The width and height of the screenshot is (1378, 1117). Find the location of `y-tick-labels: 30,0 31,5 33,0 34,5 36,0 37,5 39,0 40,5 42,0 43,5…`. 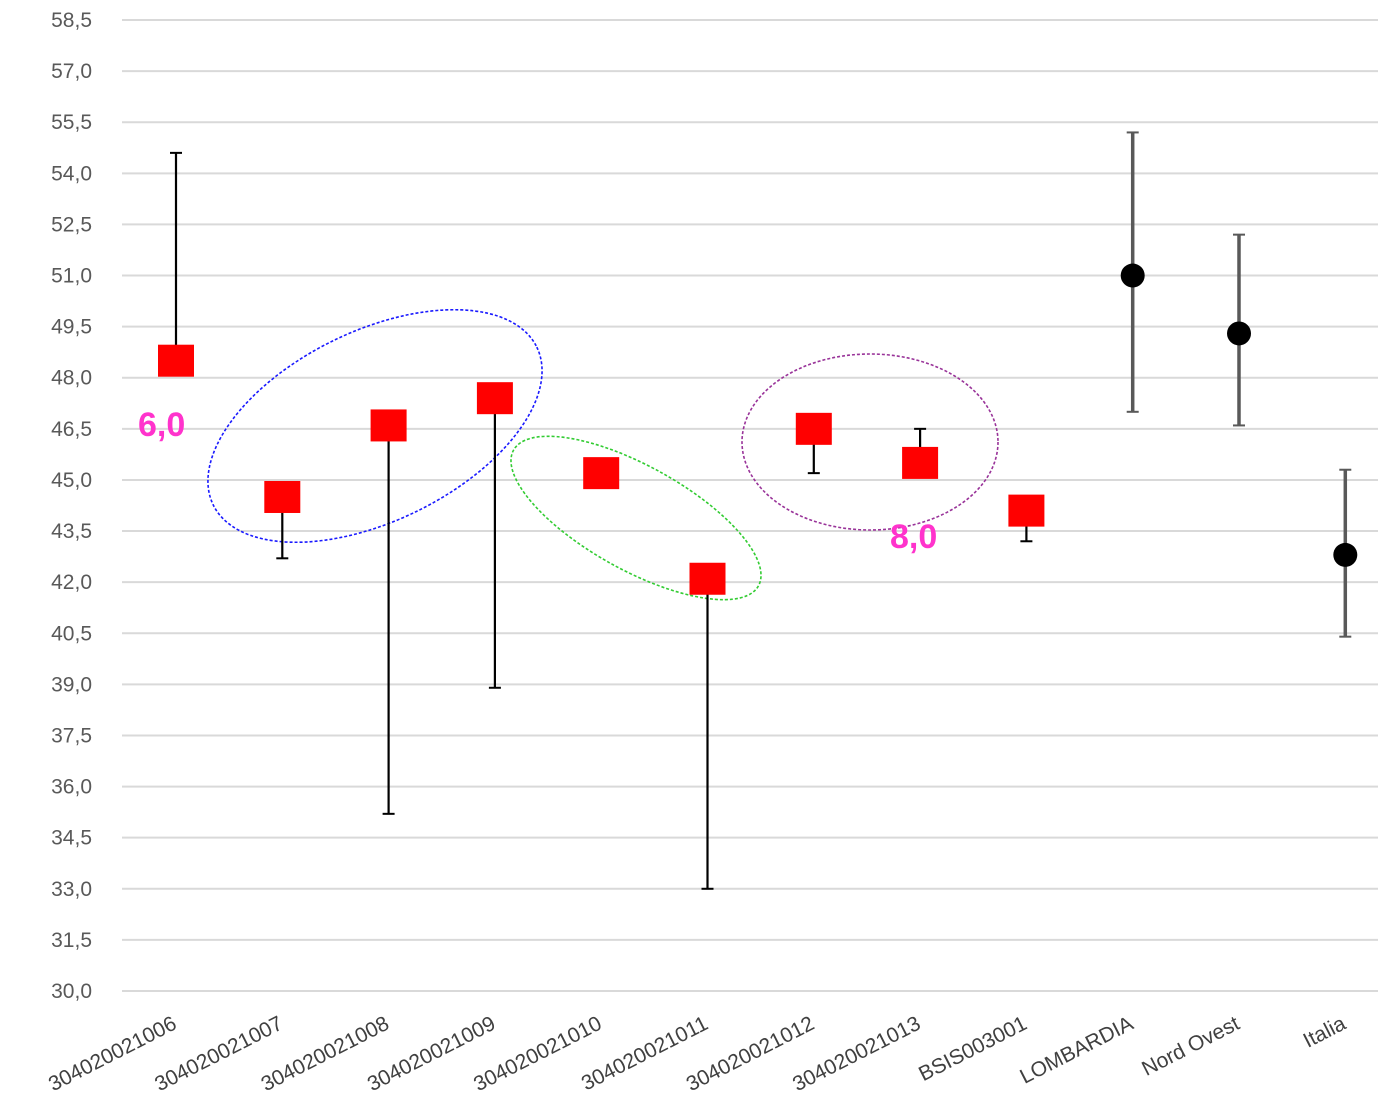

y-tick-labels: 30,0 31,5 33,0 34,5 36,0 37,5 39,0 40,5 42,0 43,5… is located at coordinates (71, 506).